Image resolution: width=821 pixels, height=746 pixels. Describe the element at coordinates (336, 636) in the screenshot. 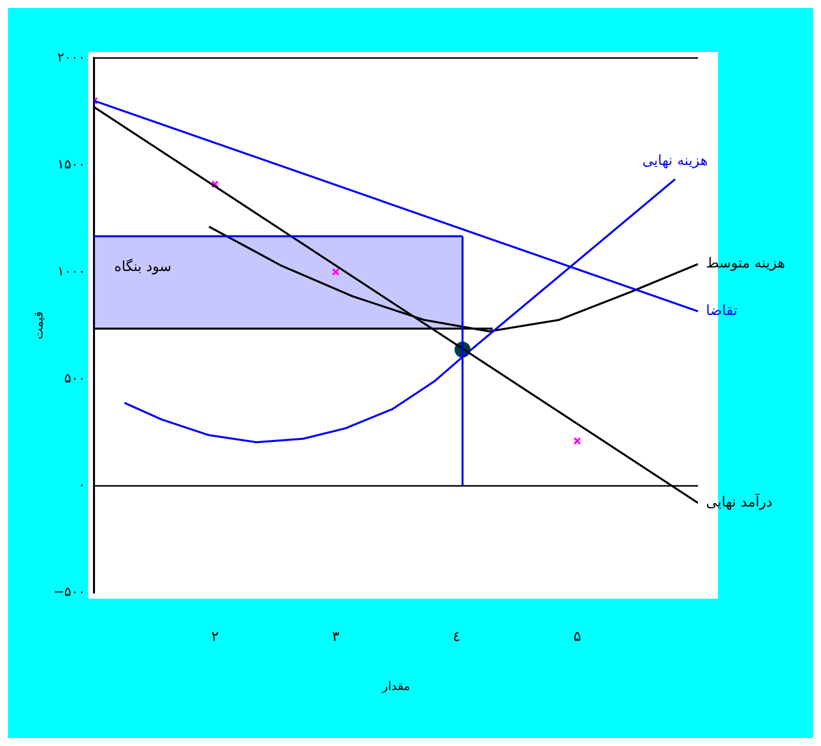

I see `x-tick-label: ۳` at that location.